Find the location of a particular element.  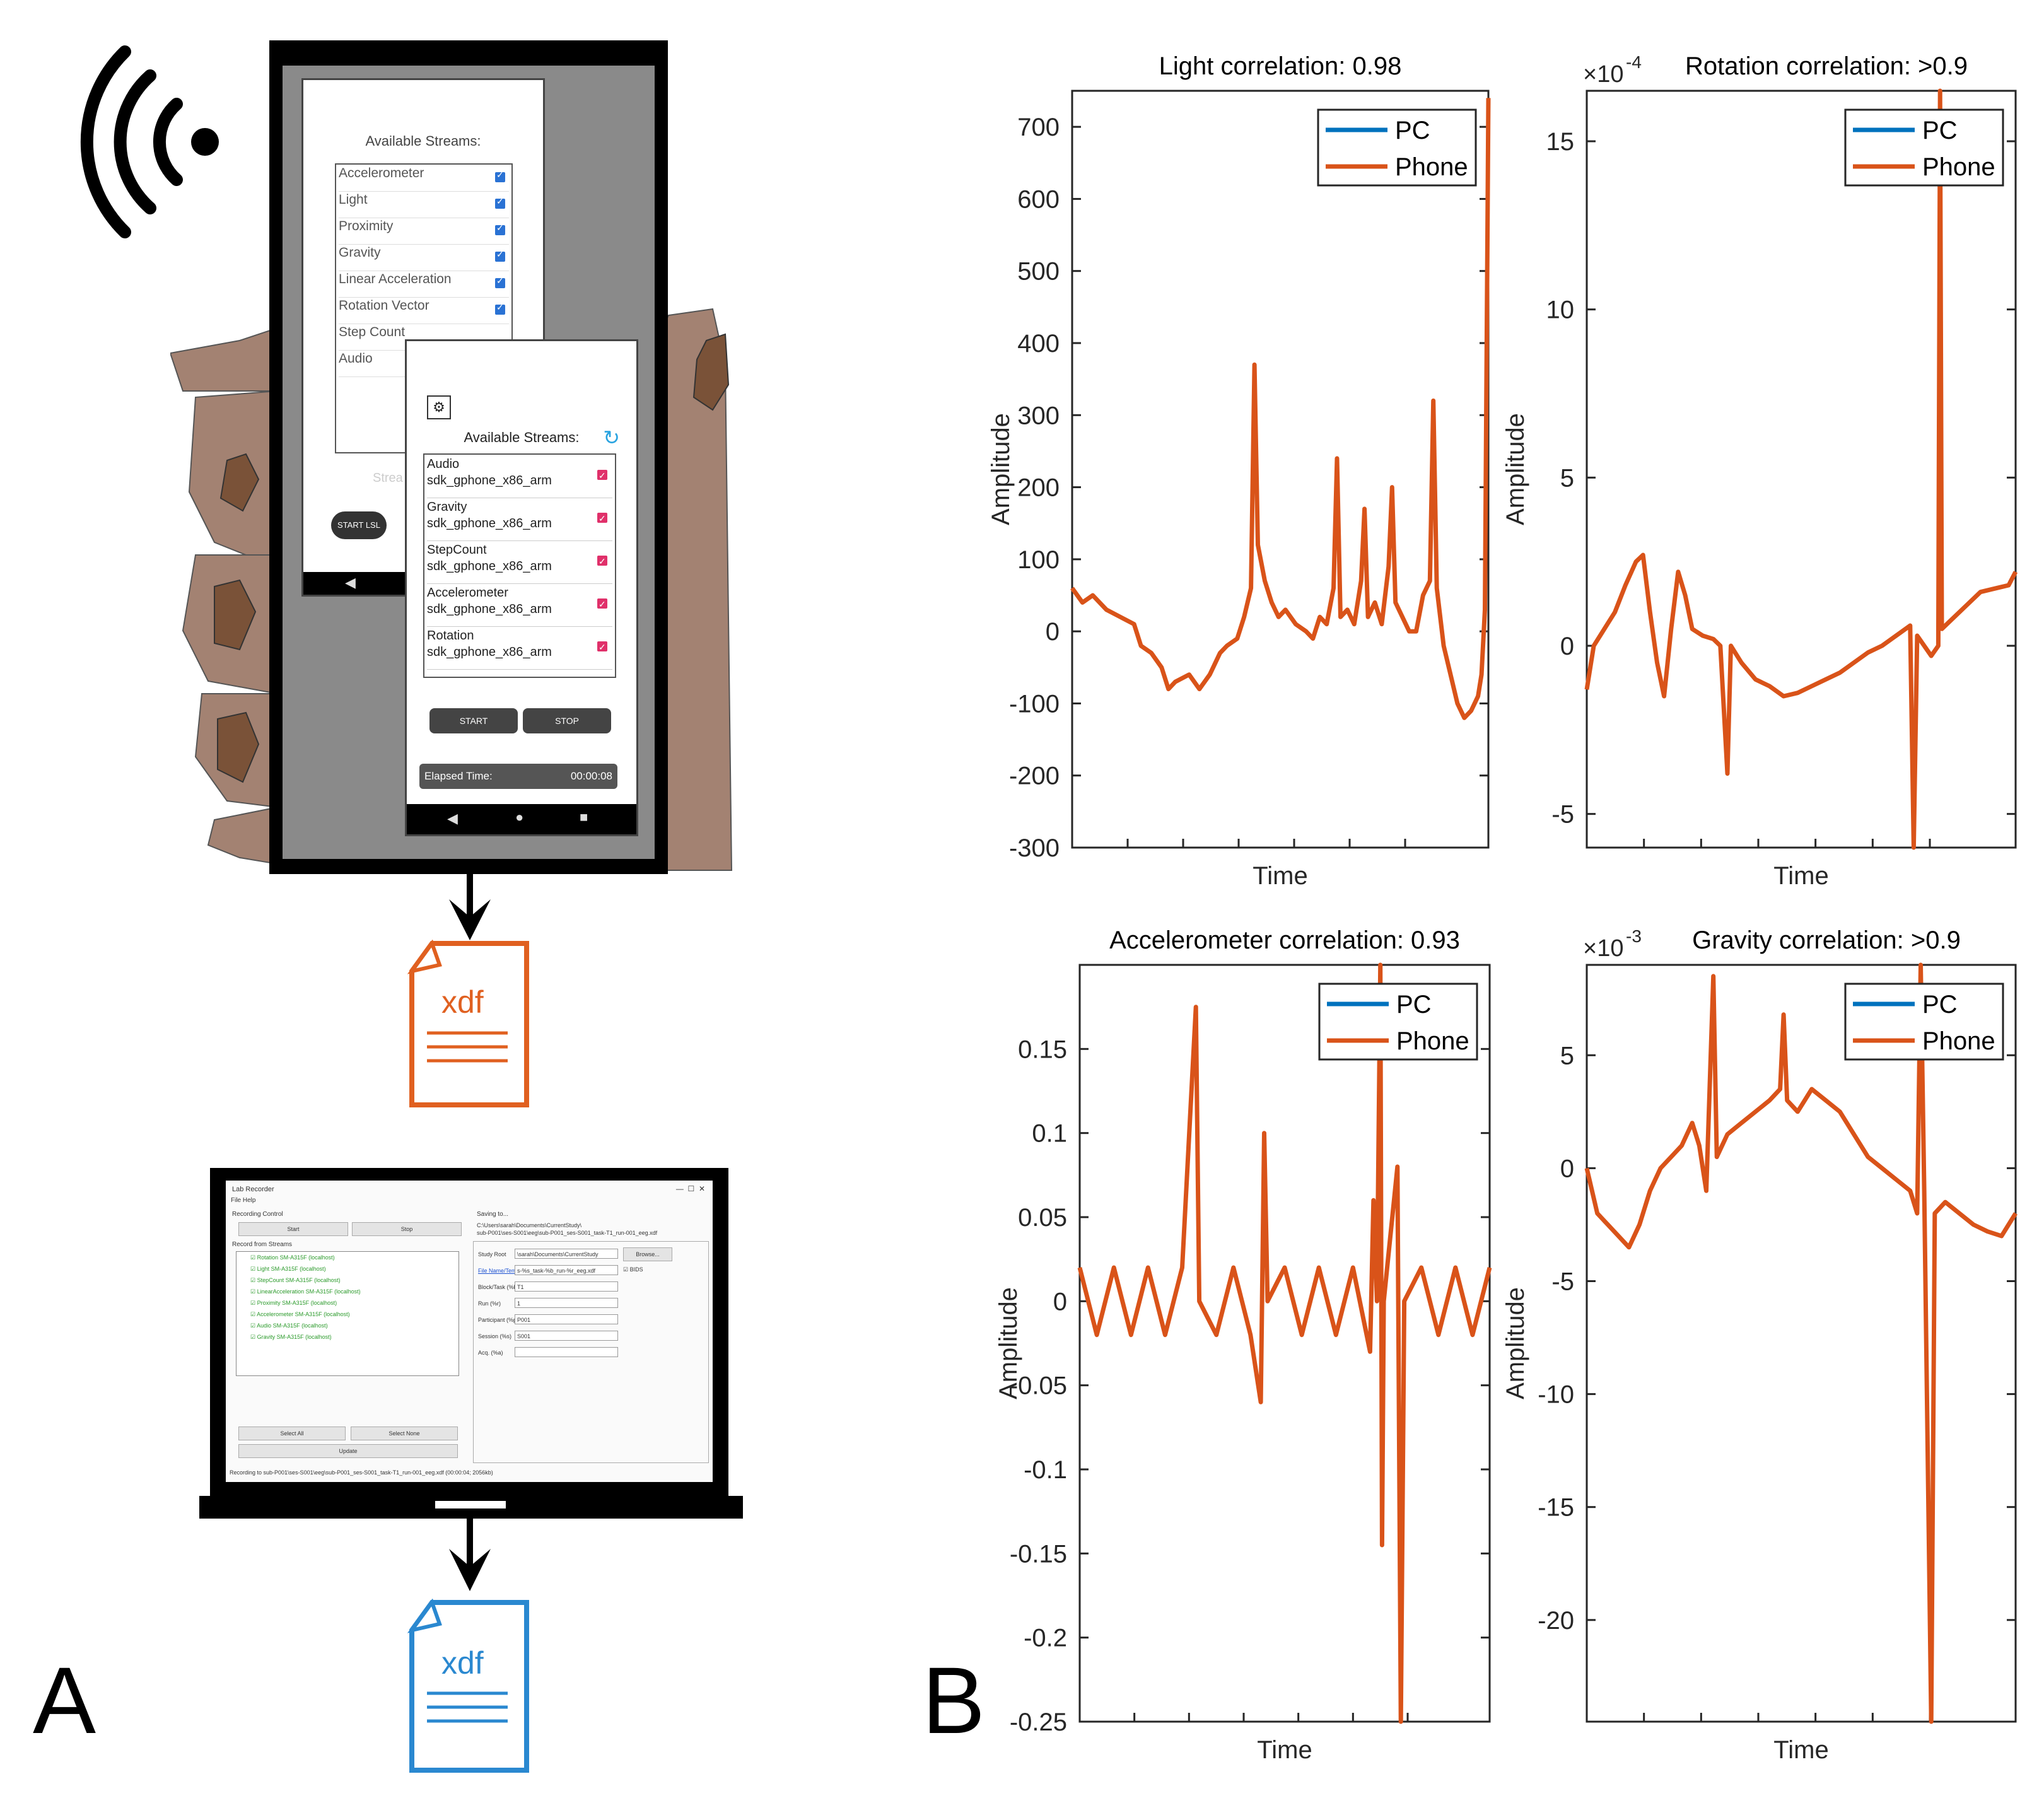

saving-path-line1: C:\Users\sarah\Documents\CurrentStudy\ is located at coordinates (530, 1225).